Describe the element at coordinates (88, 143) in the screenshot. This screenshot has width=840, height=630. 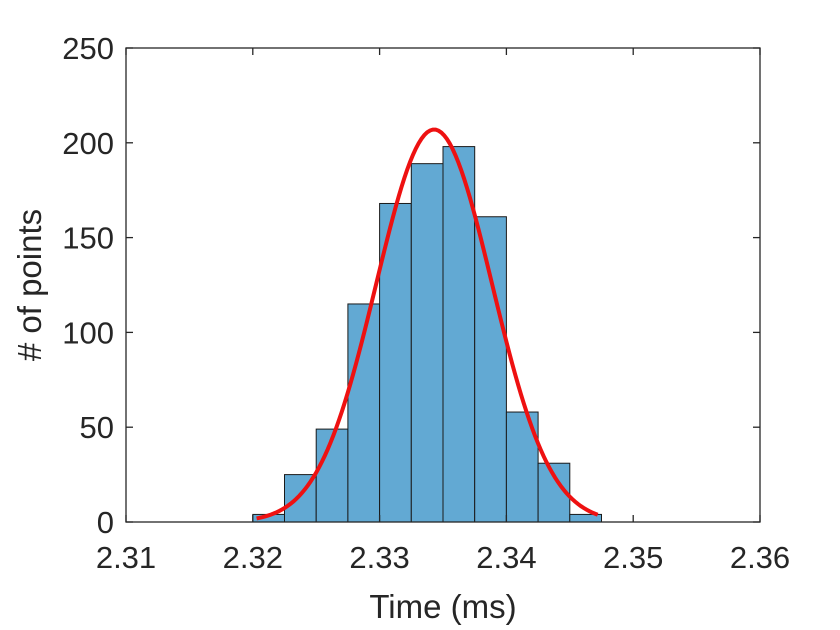
I see `y-tick-label: 200` at that location.